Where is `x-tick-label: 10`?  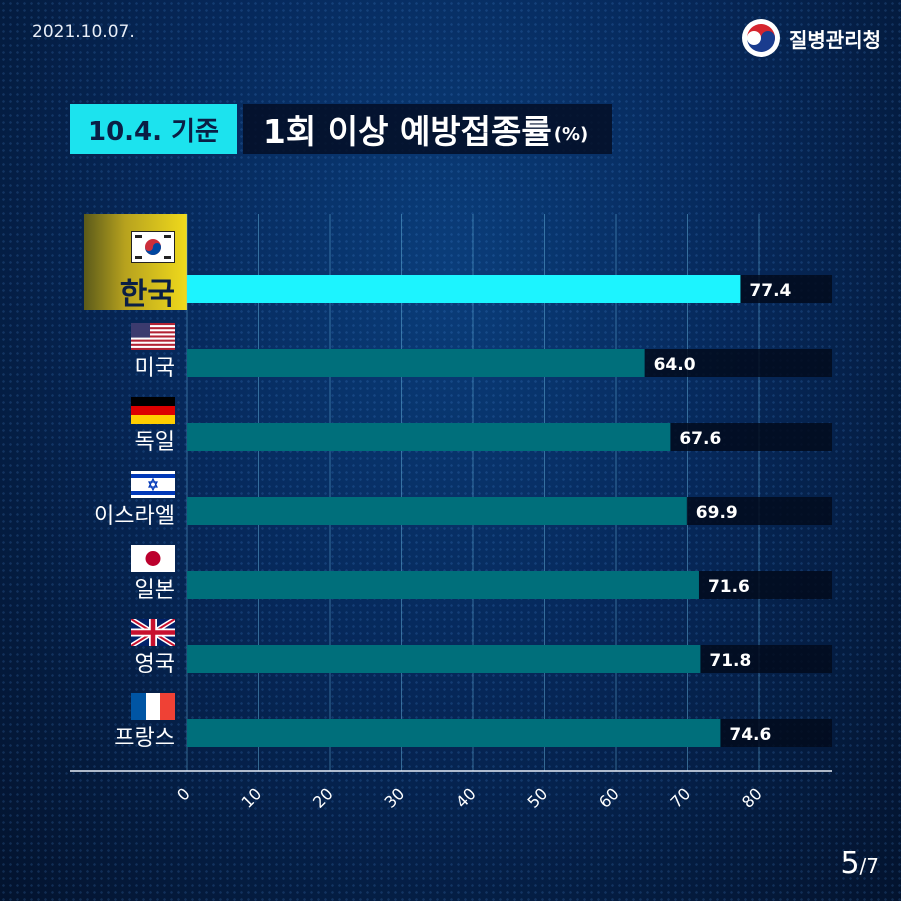 x-tick-label: 10 is located at coordinates (251, 798).